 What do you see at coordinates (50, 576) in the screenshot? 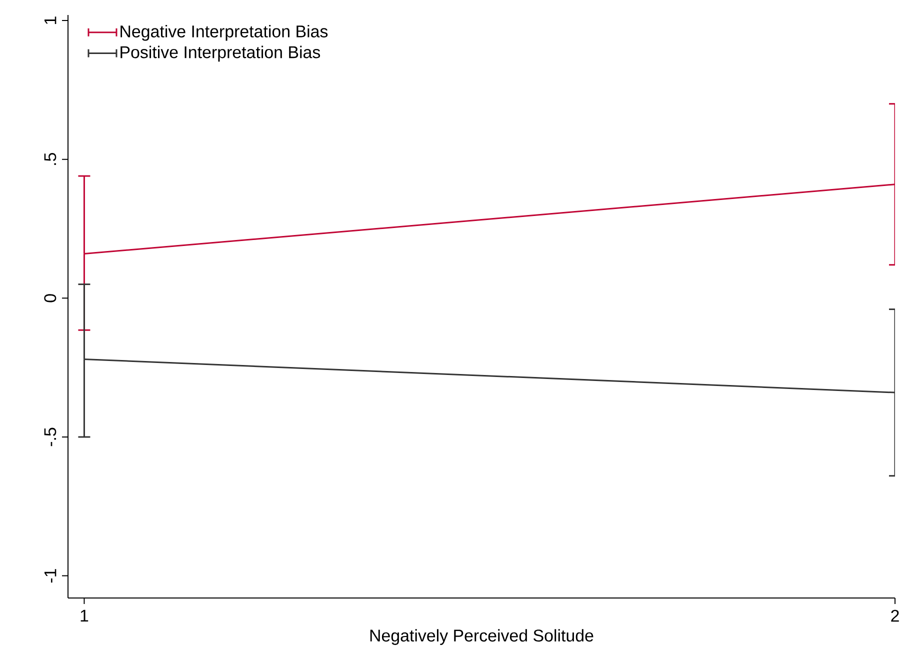
I see `y-tick-label: -1` at bounding box center [50, 576].